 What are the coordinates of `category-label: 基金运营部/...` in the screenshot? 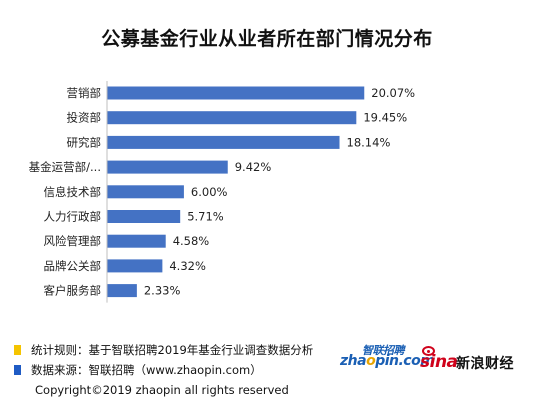 It's located at (65, 167).